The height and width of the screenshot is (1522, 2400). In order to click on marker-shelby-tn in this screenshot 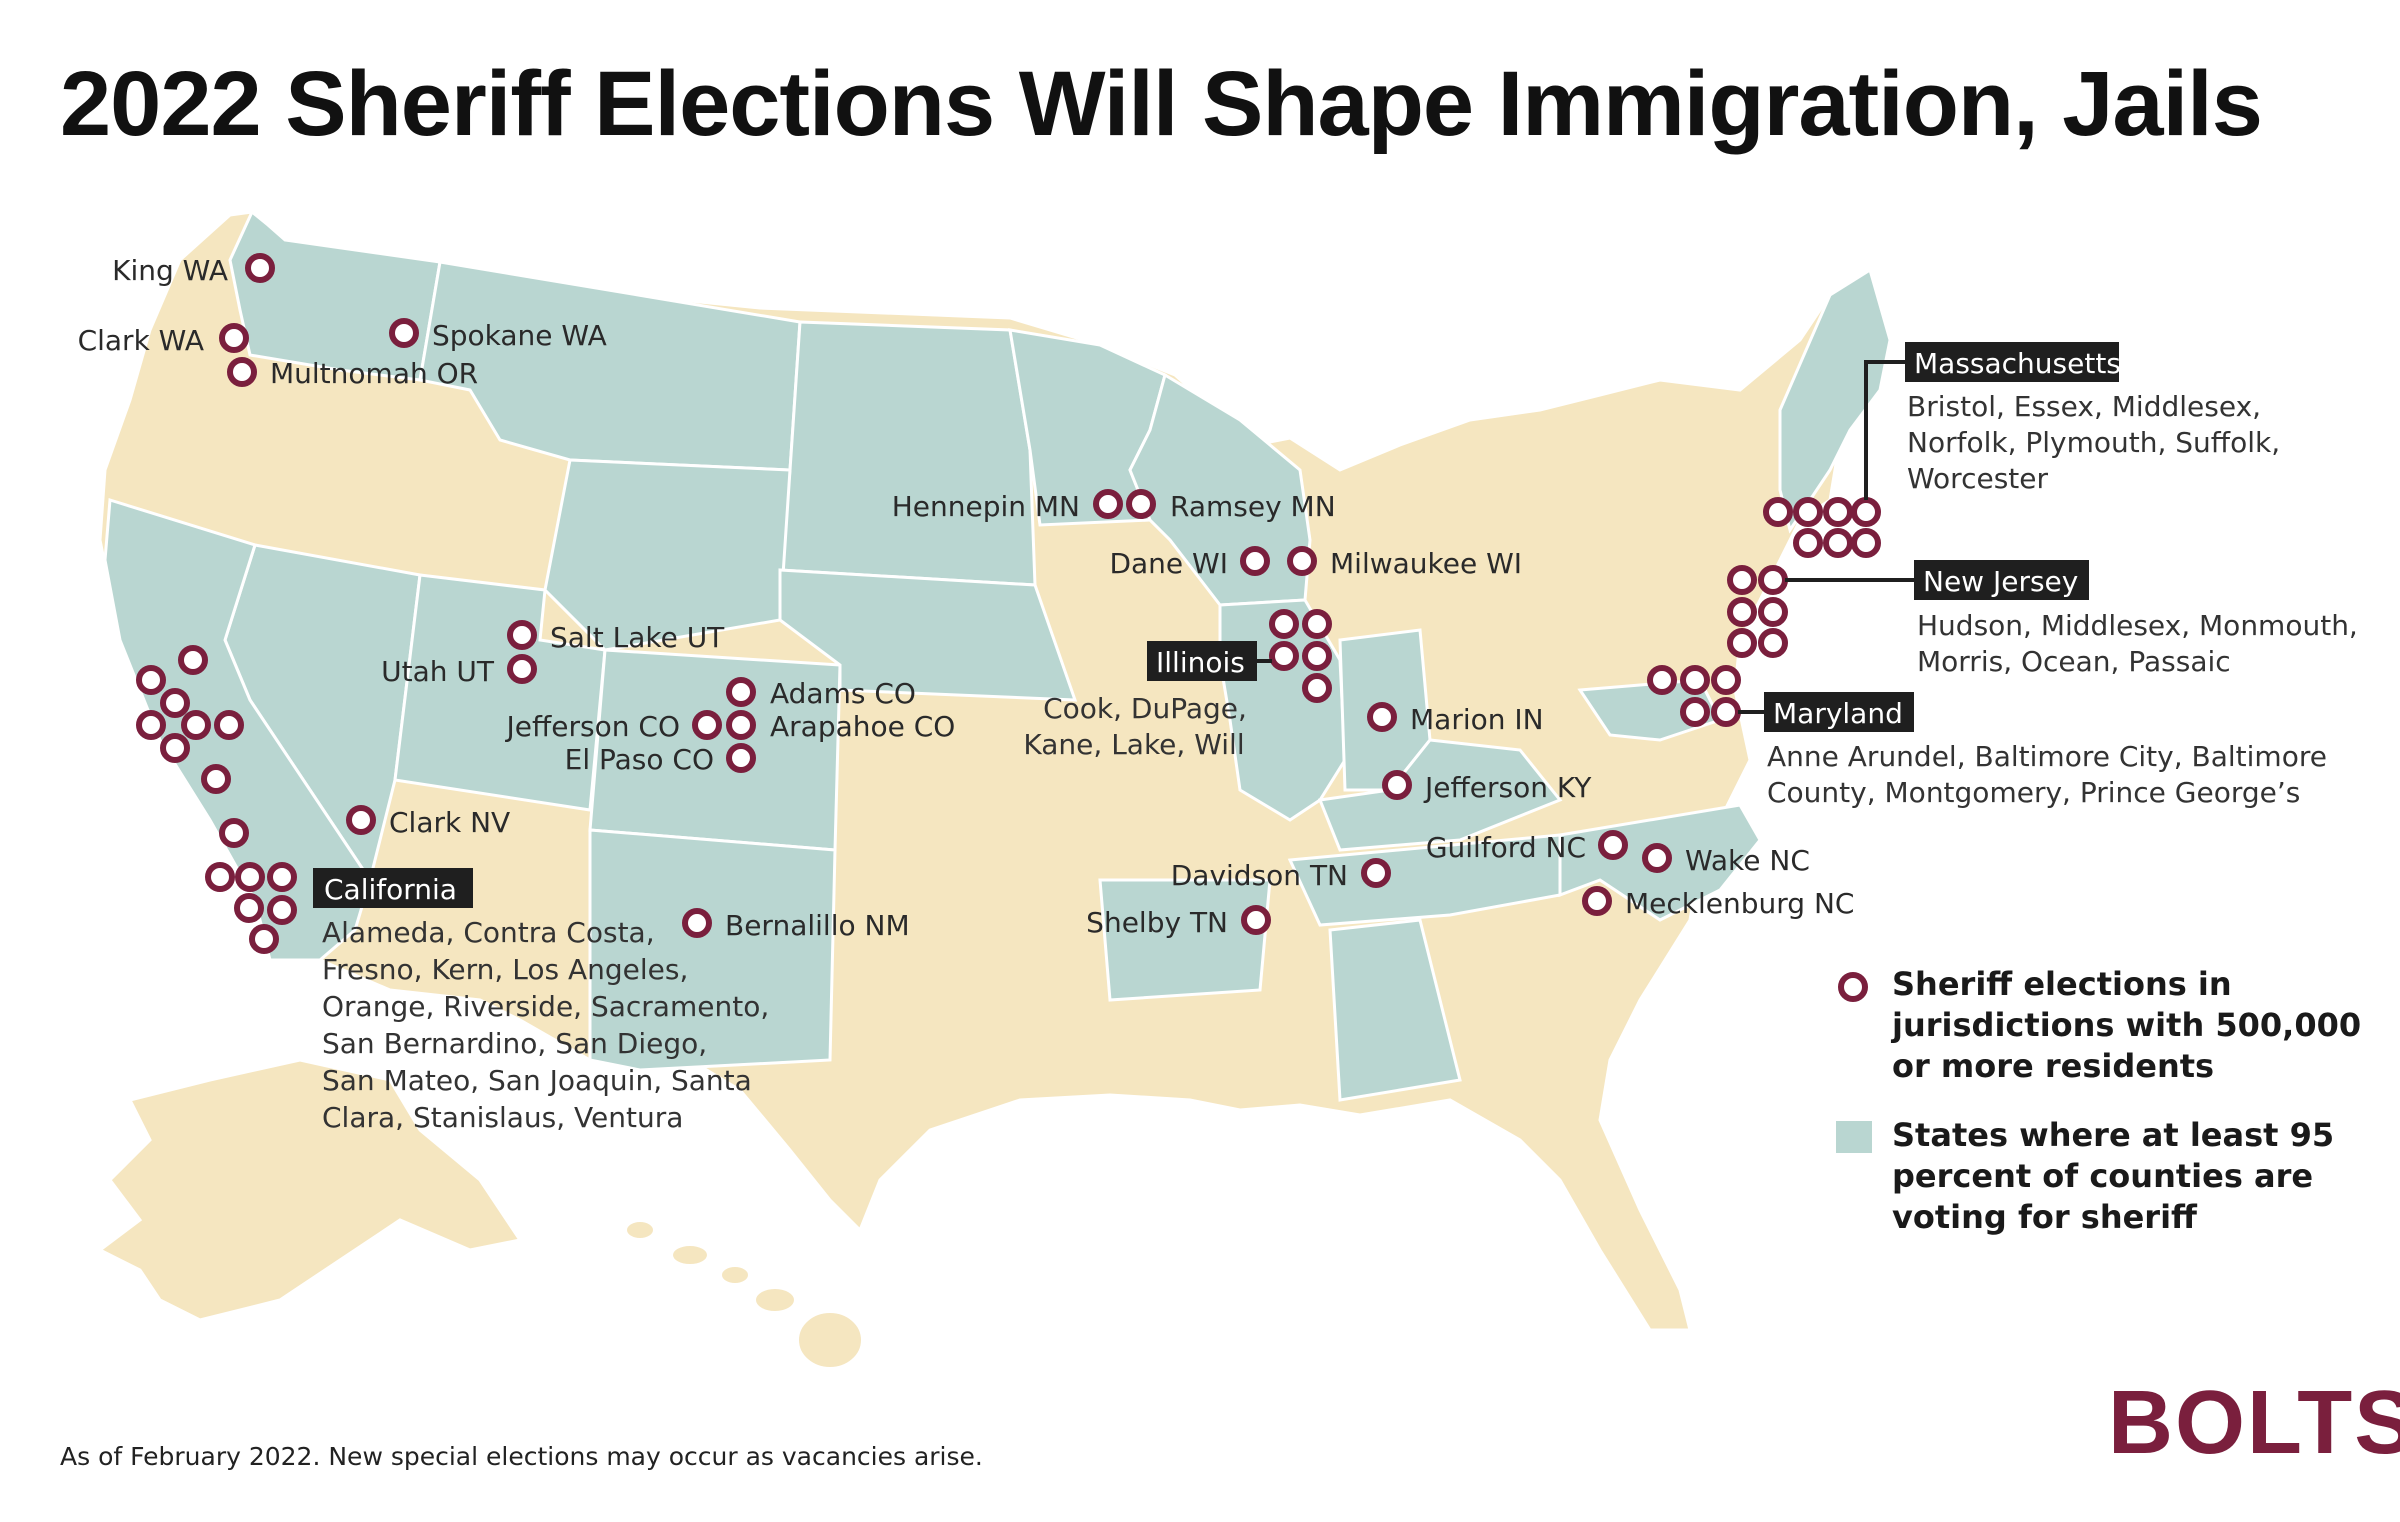, I will do `click(1256, 920)`.